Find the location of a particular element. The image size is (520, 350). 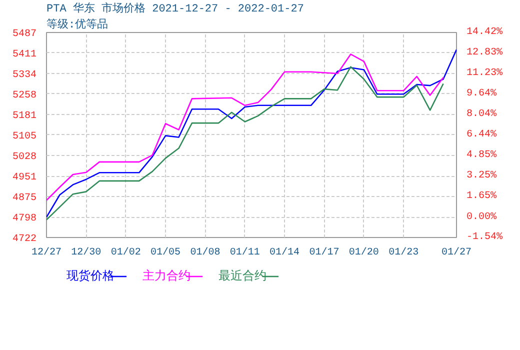

x-tick-label: 12/27 is located at coordinates (47, 252).